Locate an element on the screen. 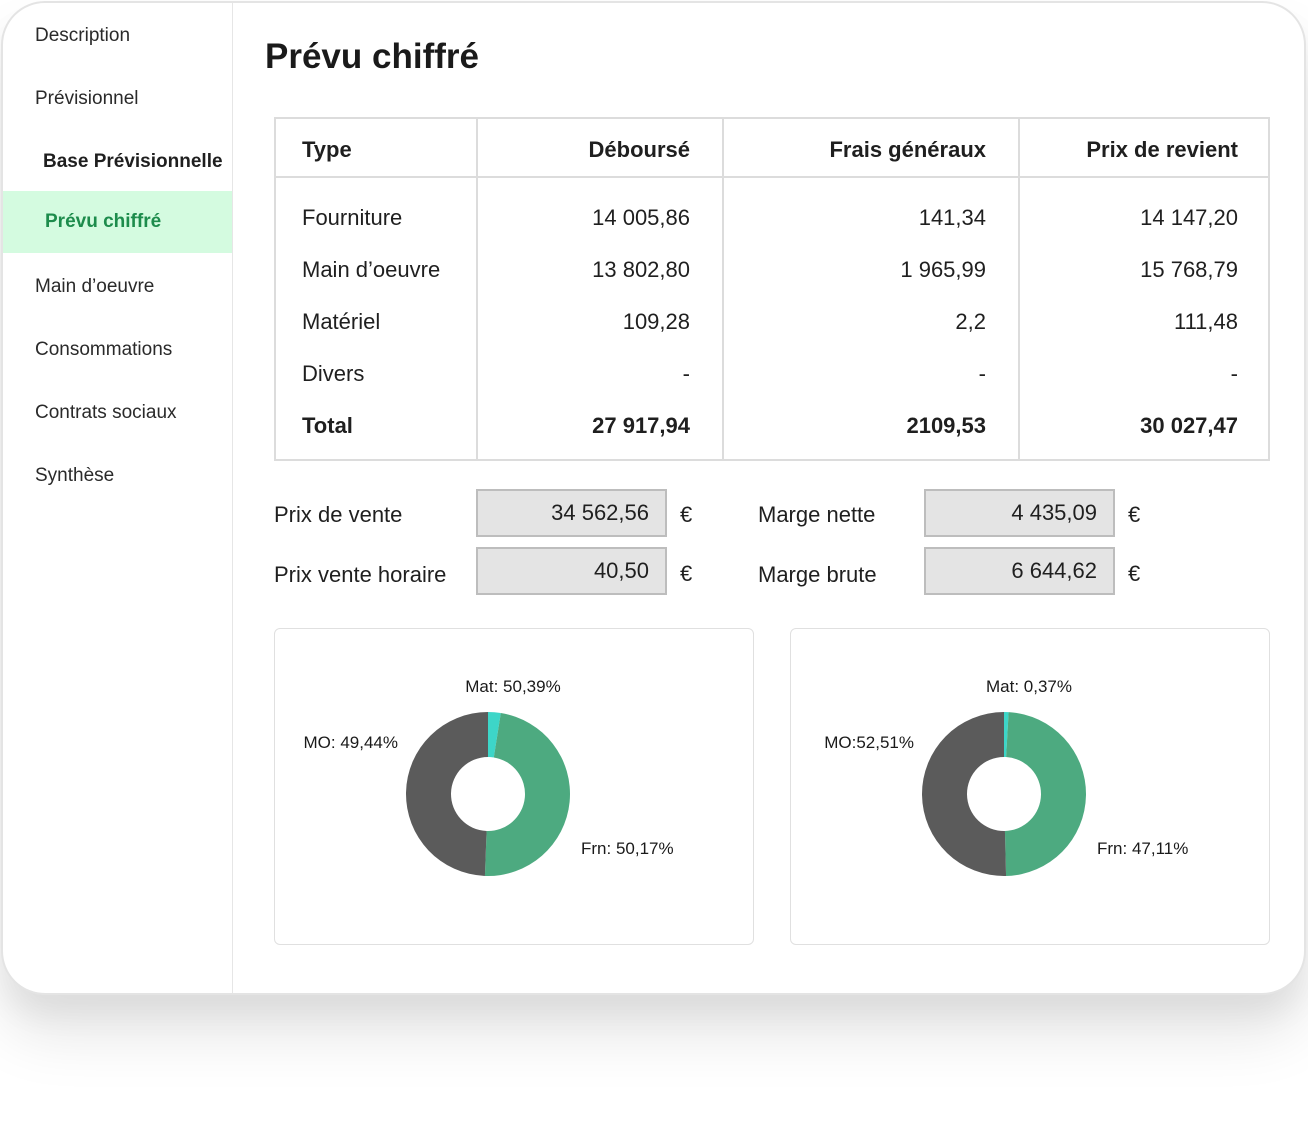  chart-card-debourse: Mat: 50,39% Frn: 50,17% MO: 49,44% is located at coordinates (514, 786).